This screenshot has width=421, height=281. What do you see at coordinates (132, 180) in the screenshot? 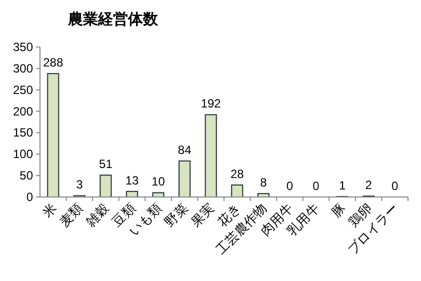
I see `data-label: 13` at bounding box center [132, 180].